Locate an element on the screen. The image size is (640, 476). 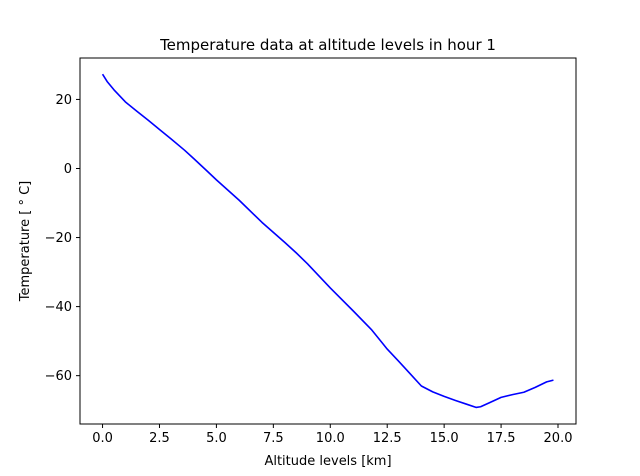
x-tick-label: 10.0 is located at coordinates (330, 438).